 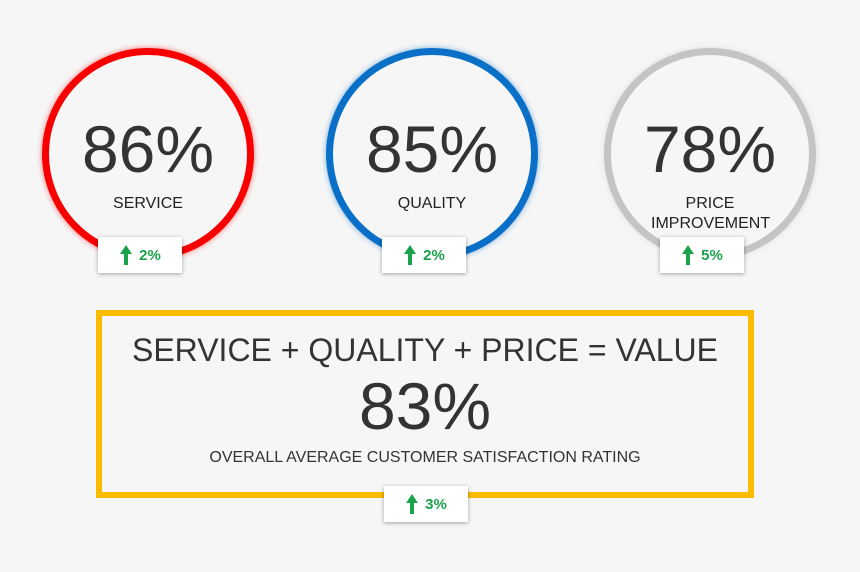 I want to click on metric-ring: 78% PRICE IMPROVEMENT, so click(x=710, y=154).